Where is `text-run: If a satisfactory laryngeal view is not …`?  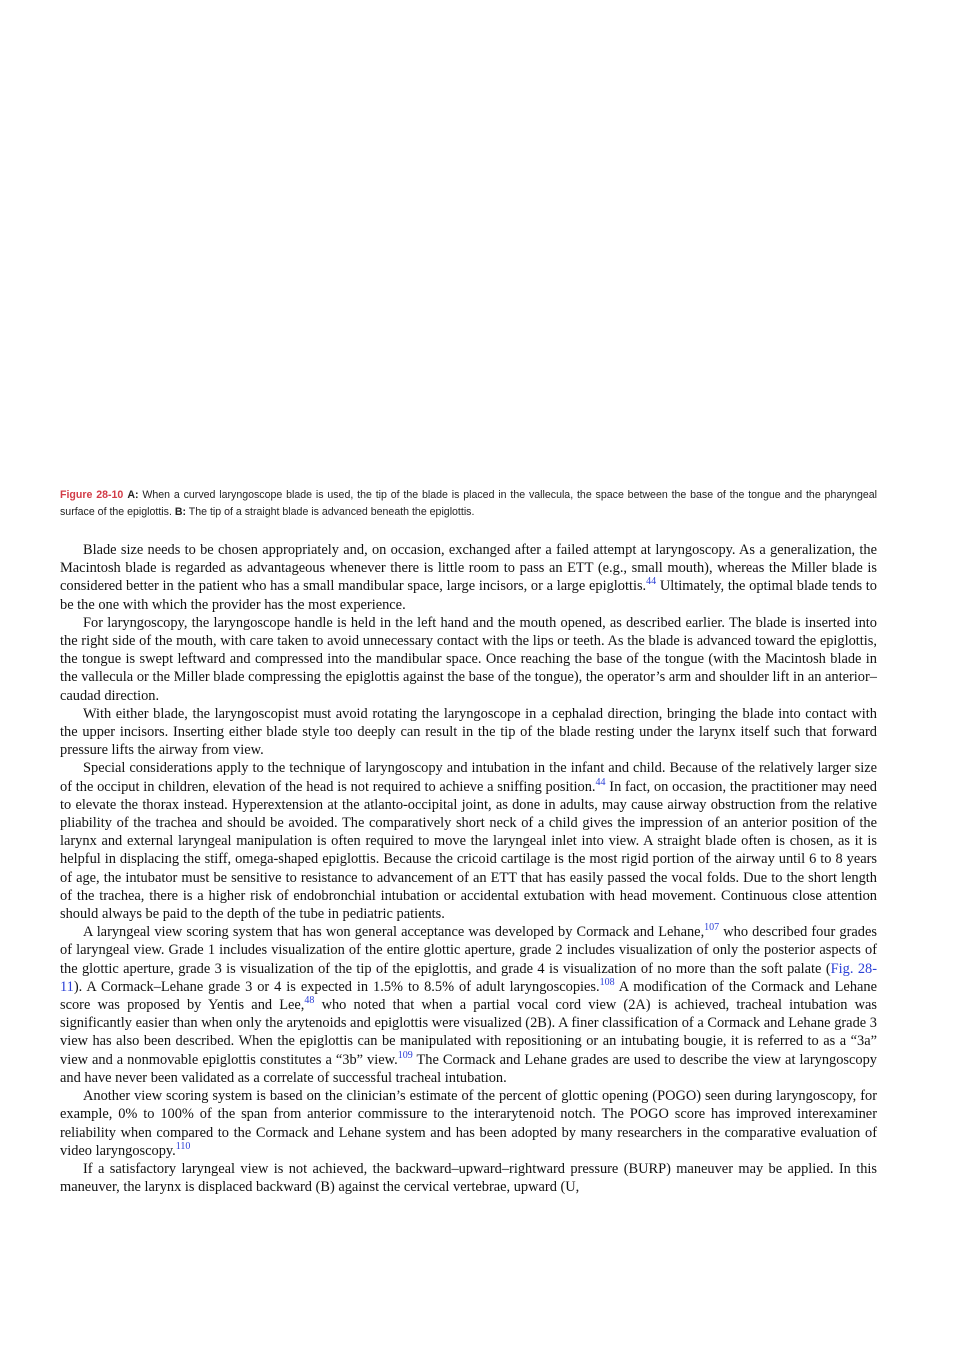 text-run: If a satisfactory laryngeal view is not … is located at coordinates (468, 1178).